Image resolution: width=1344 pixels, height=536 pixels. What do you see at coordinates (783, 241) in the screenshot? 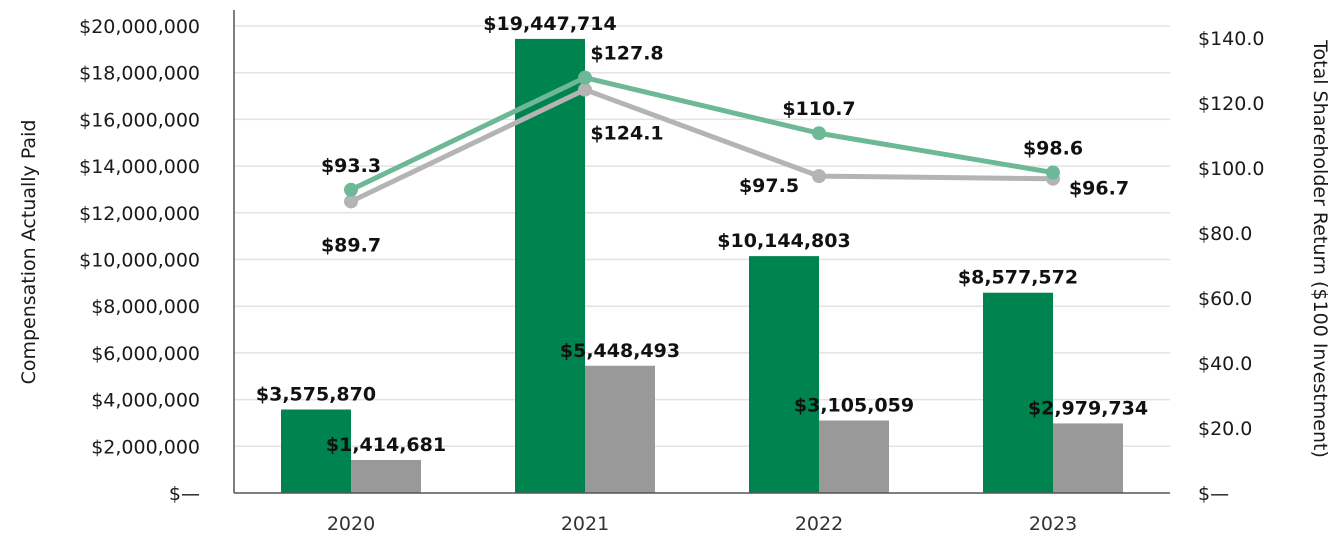
I see `bar-value-label: $10,144,803` at bounding box center [783, 241].